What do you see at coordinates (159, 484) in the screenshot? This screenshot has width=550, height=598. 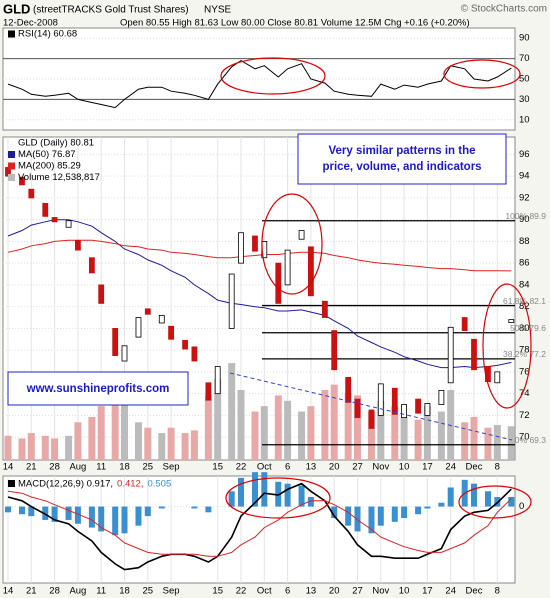 I see `legend-label: 0.505` at bounding box center [159, 484].